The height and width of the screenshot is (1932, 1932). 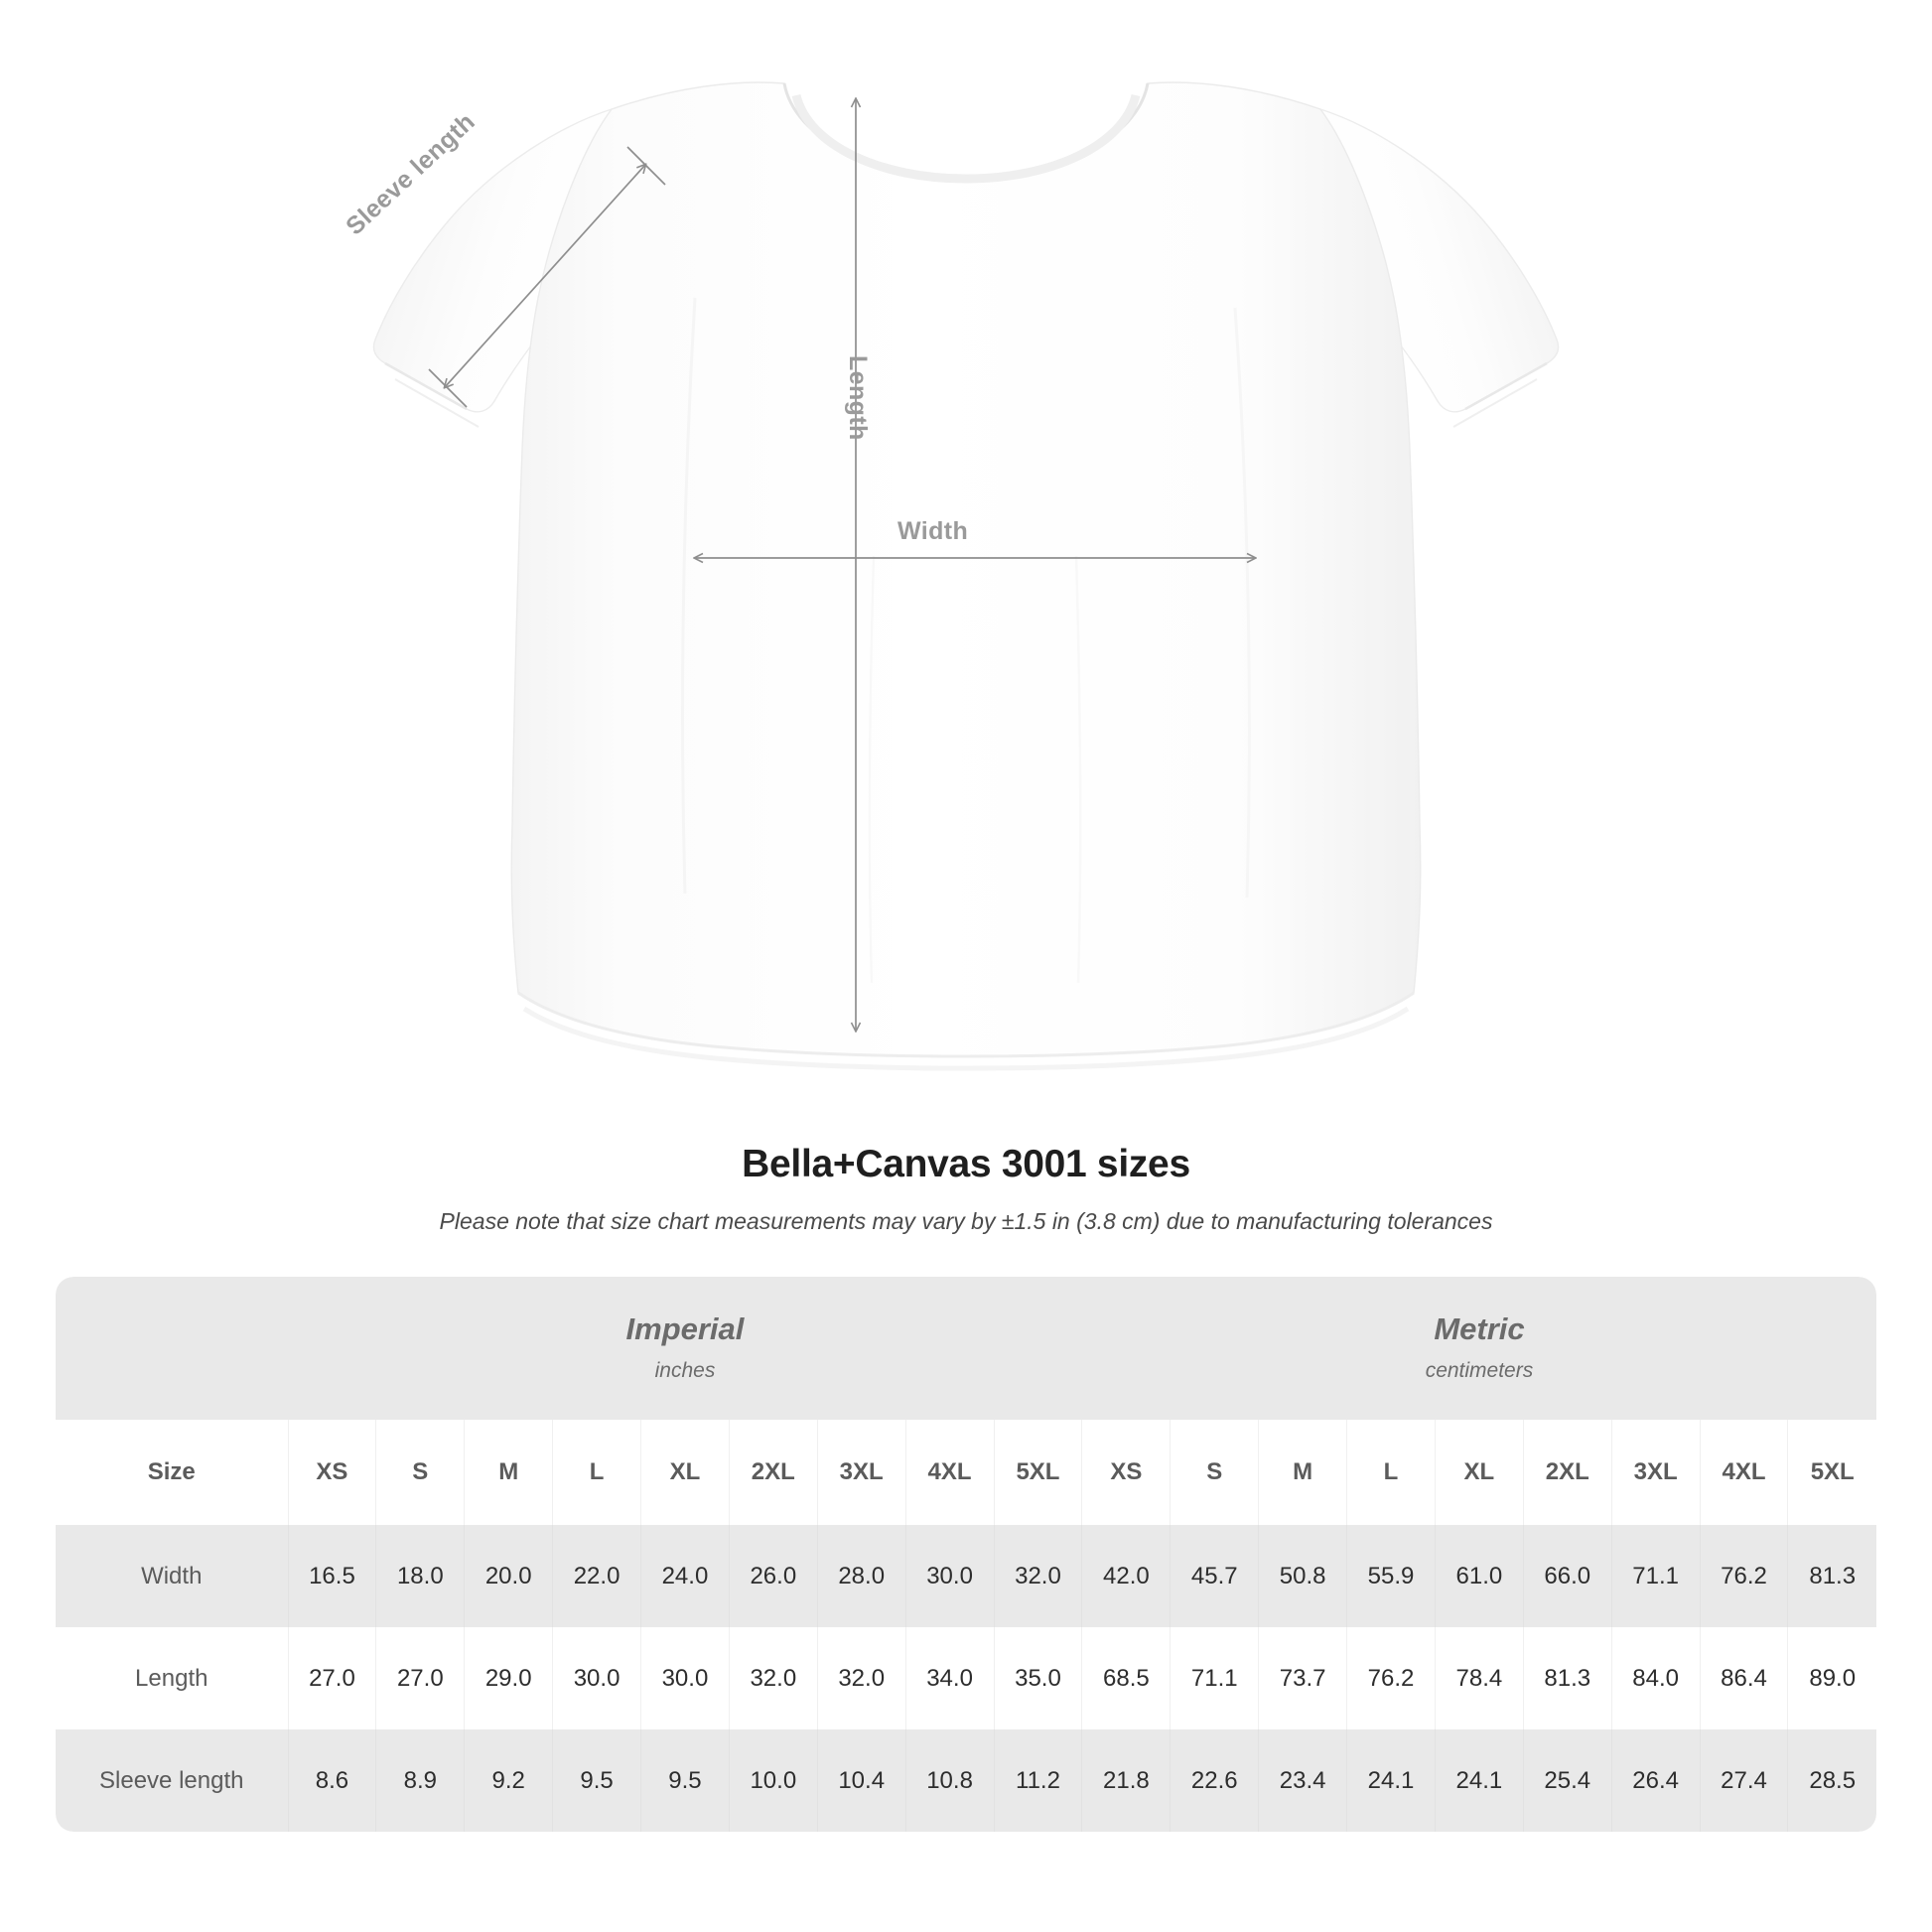 I want to click on unit-group-subtitle: inches, so click(x=685, y=1371).